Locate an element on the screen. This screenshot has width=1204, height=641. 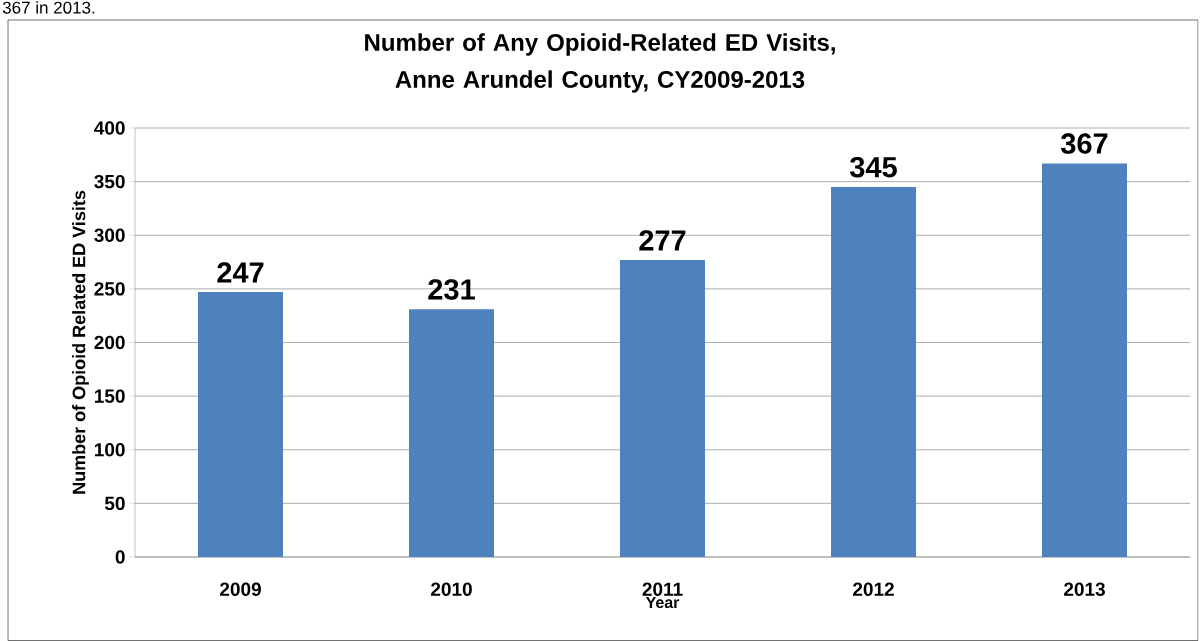
y-tick-label: 200 is located at coordinates (109, 342).